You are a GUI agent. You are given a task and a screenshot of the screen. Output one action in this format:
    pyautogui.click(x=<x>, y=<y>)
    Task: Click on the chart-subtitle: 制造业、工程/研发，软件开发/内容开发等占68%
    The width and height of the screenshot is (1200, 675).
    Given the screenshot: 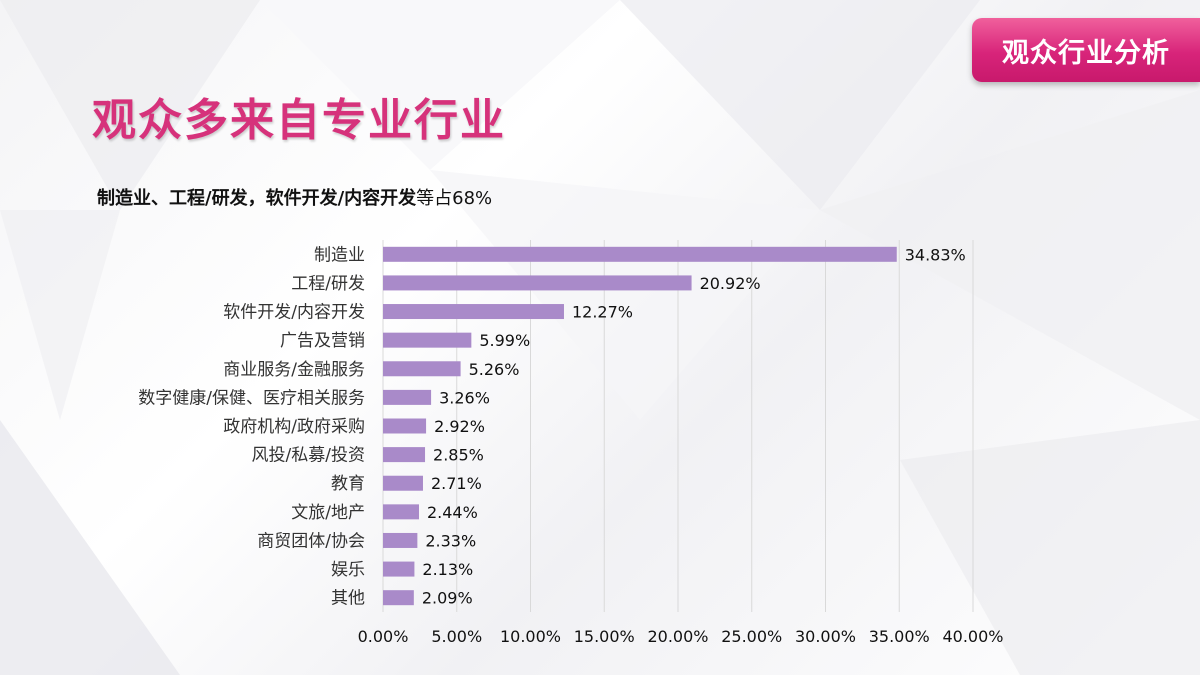 What is the action you would take?
    pyautogui.click(x=294, y=197)
    